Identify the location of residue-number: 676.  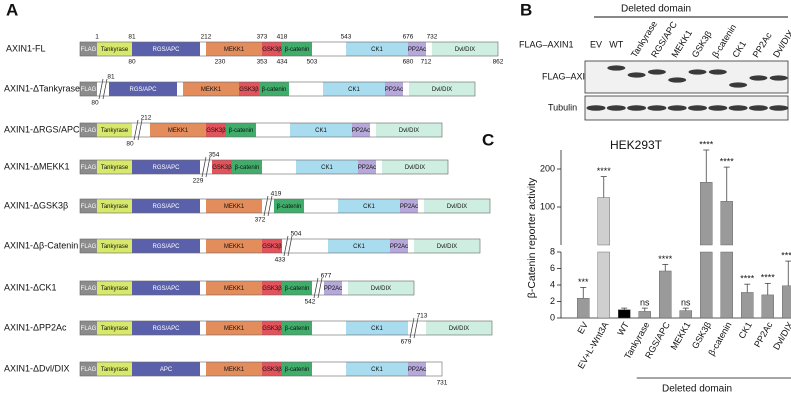
(408, 37).